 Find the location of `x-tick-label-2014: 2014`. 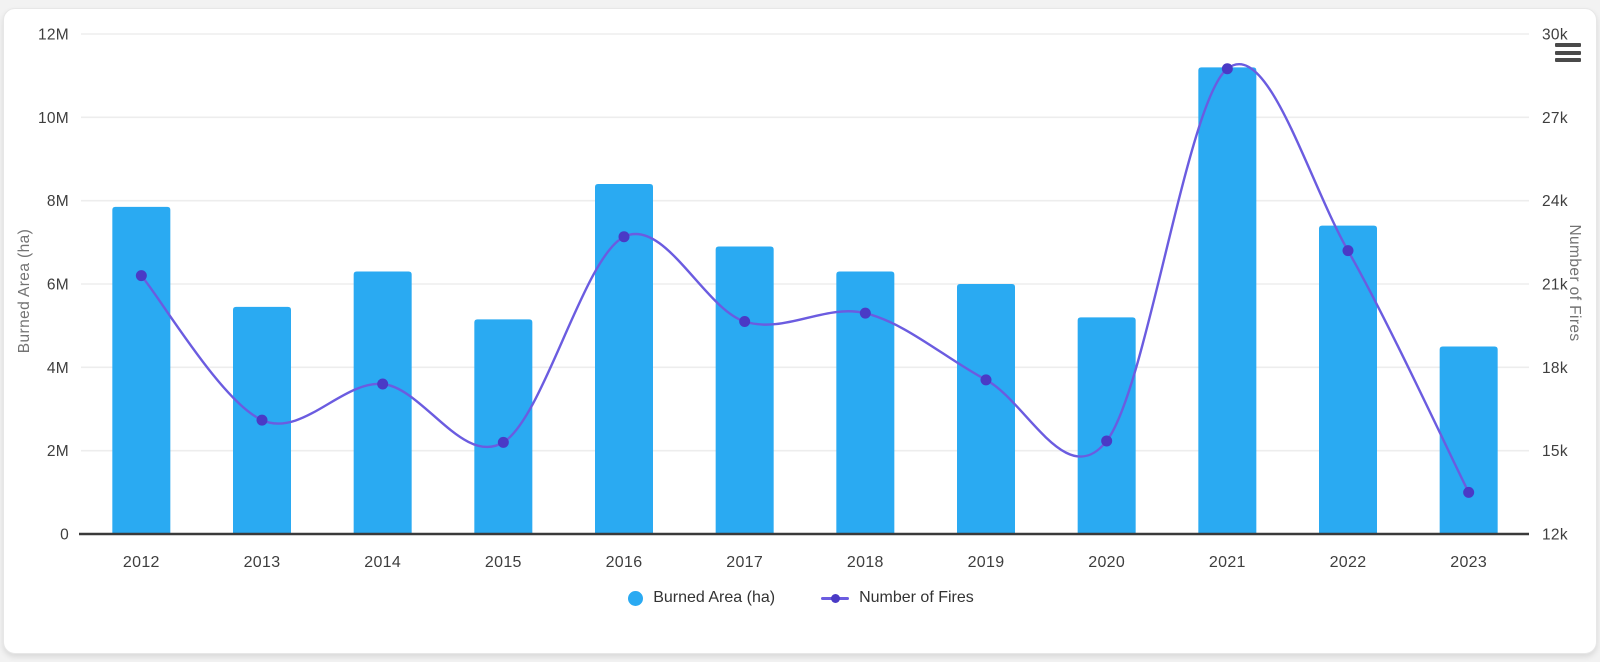

x-tick-label-2014: 2014 is located at coordinates (382, 562).